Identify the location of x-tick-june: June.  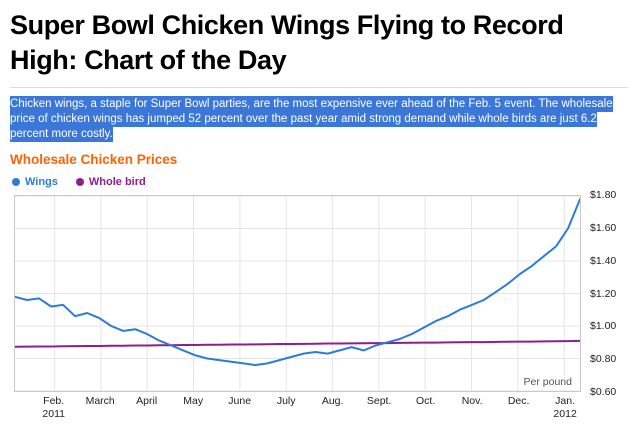
(239, 401).